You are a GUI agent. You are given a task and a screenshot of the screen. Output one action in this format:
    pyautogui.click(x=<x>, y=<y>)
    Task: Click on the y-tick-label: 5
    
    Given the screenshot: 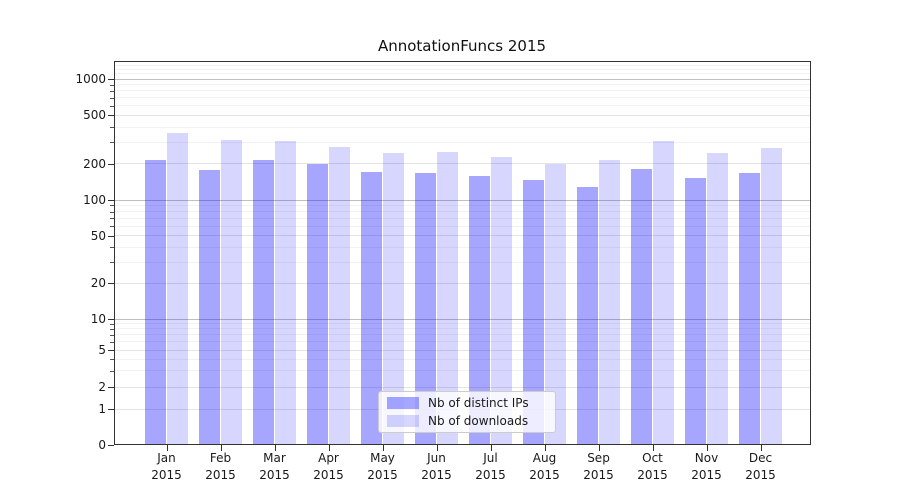 What is the action you would take?
    pyautogui.click(x=102, y=350)
    